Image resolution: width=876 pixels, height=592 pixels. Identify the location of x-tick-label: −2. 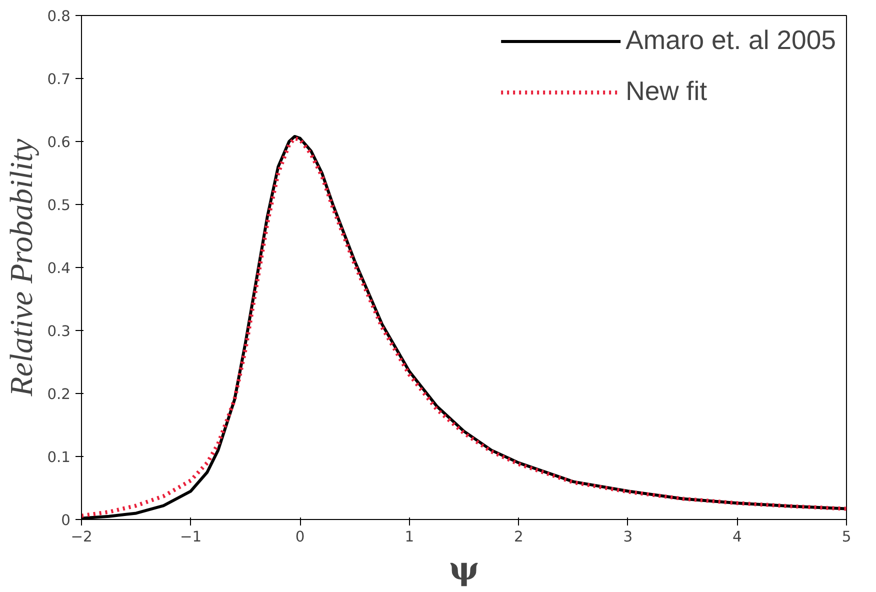
(81, 537).